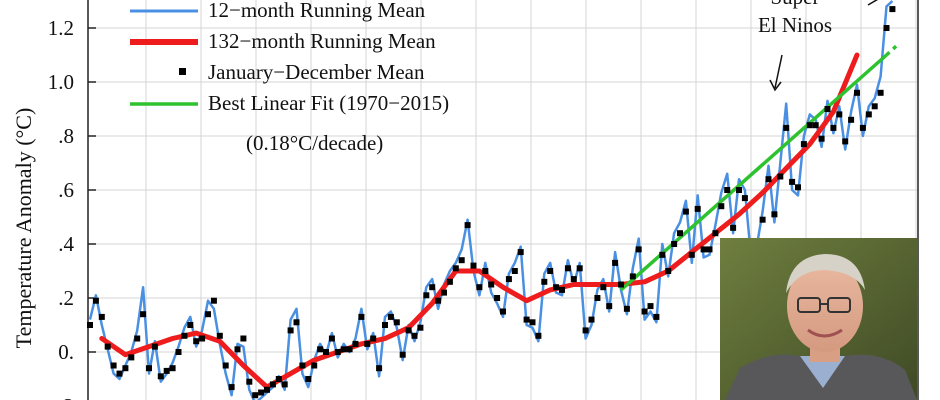 This screenshot has width=940, height=400. What do you see at coordinates (23, 228) in the screenshot?
I see `y-axis-label: Temperature Anomaly (°C)` at bounding box center [23, 228].